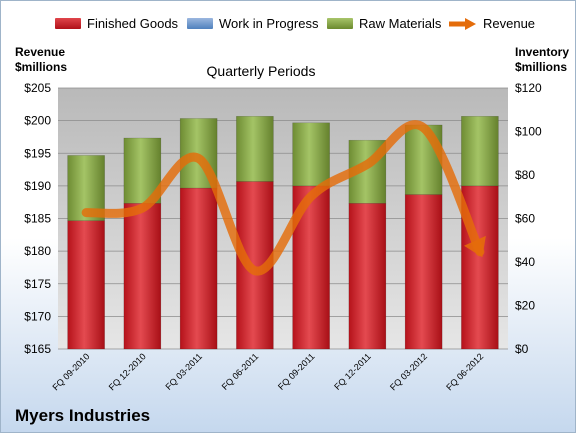 This screenshot has width=576, height=434. I want to click on left-tick-label: $175, so click(37, 284).